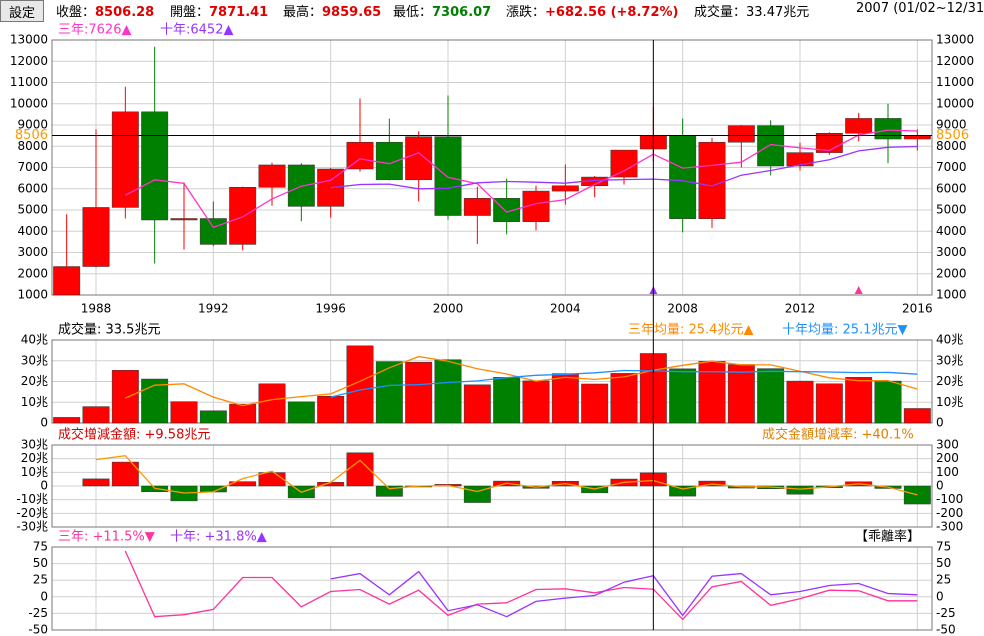 This screenshot has width=984, height=636. I want to click on close-value: 8506.28, so click(125, 12).